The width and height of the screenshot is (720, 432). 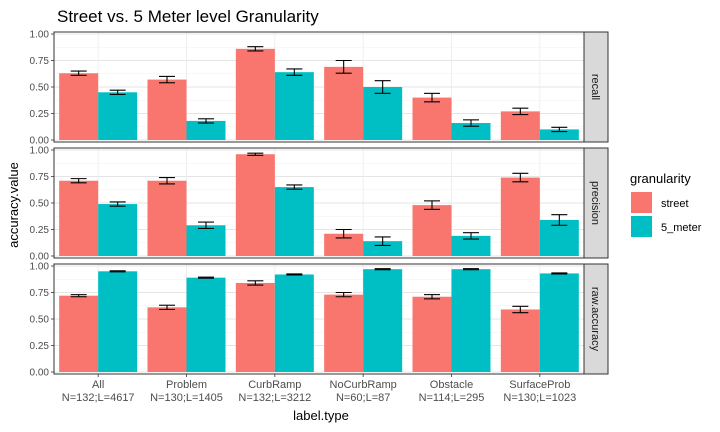 What do you see at coordinates (660, 178) in the screenshot?
I see `legend-title: granularity` at bounding box center [660, 178].